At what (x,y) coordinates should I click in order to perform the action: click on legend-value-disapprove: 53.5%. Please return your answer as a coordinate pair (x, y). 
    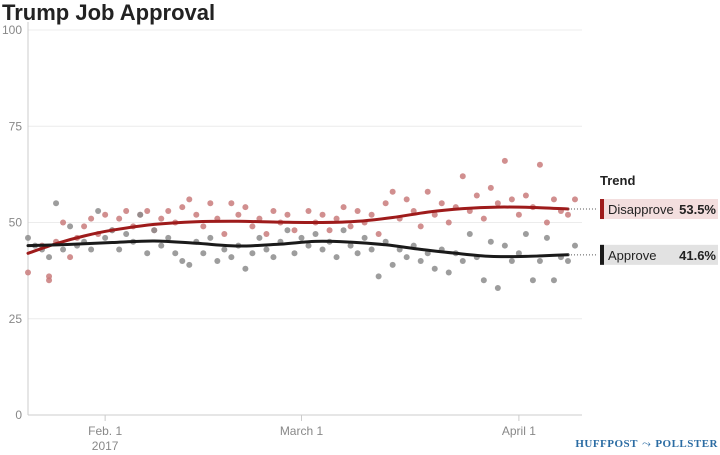
    Looking at the image, I should click on (697, 209).